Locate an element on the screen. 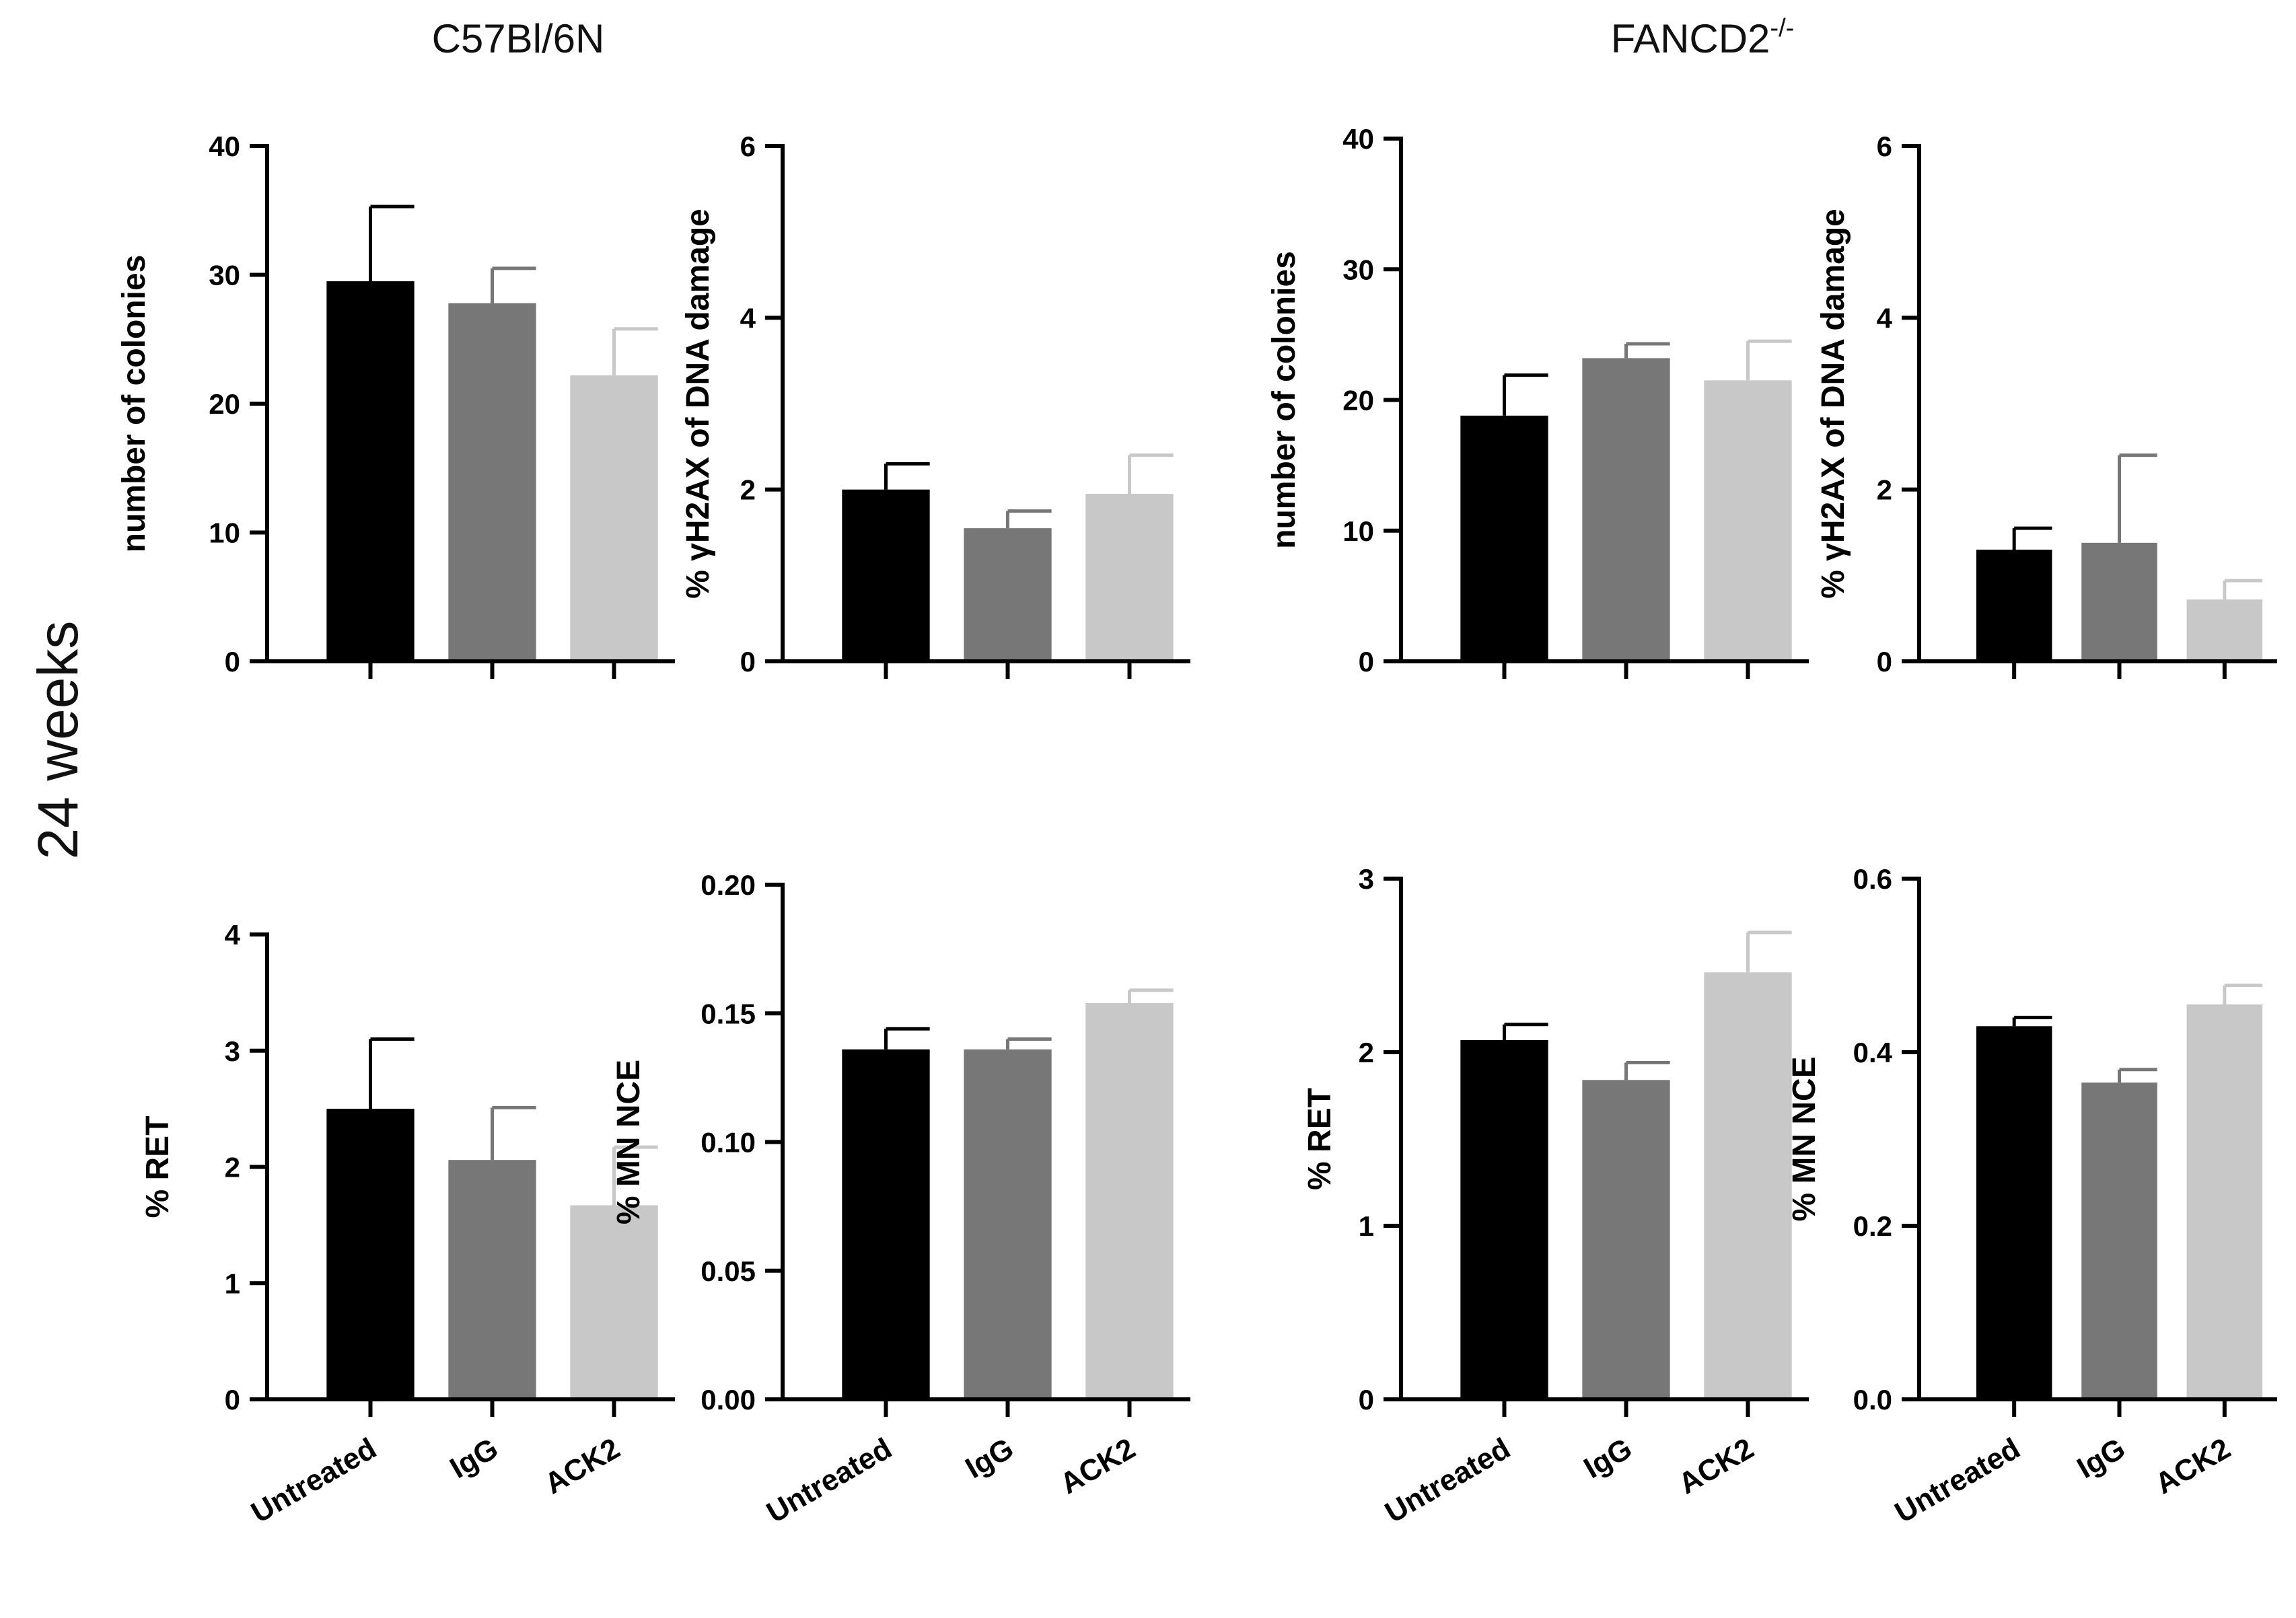 The image size is (2296, 1618). group-title-c57: C57Bl/6N is located at coordinates (518, 38).